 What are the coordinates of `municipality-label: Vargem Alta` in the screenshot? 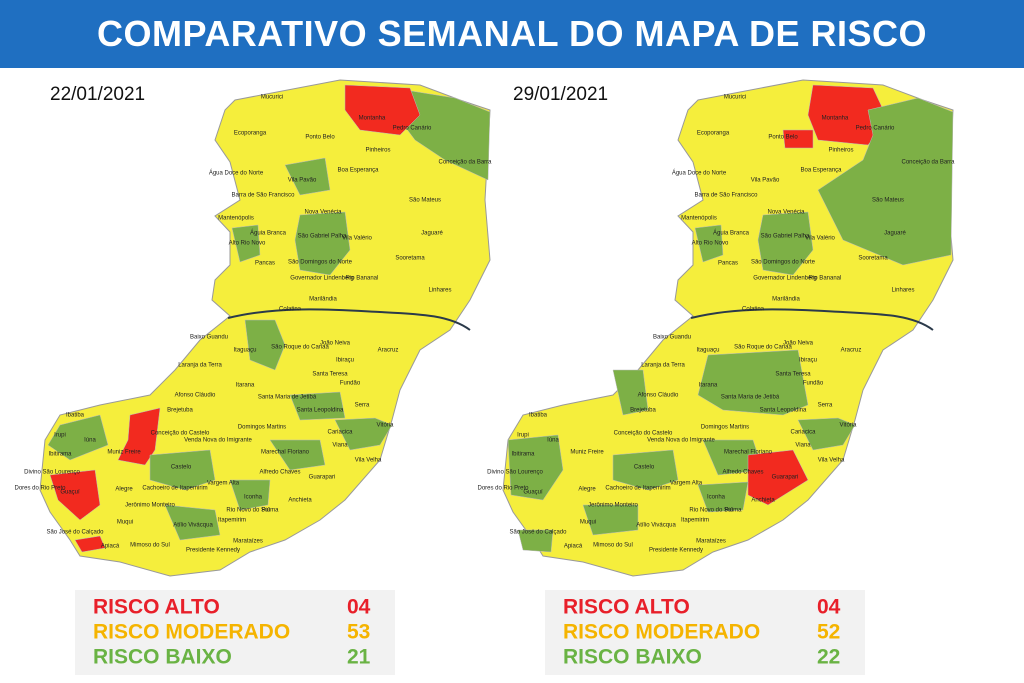 It's located at (686, 484).